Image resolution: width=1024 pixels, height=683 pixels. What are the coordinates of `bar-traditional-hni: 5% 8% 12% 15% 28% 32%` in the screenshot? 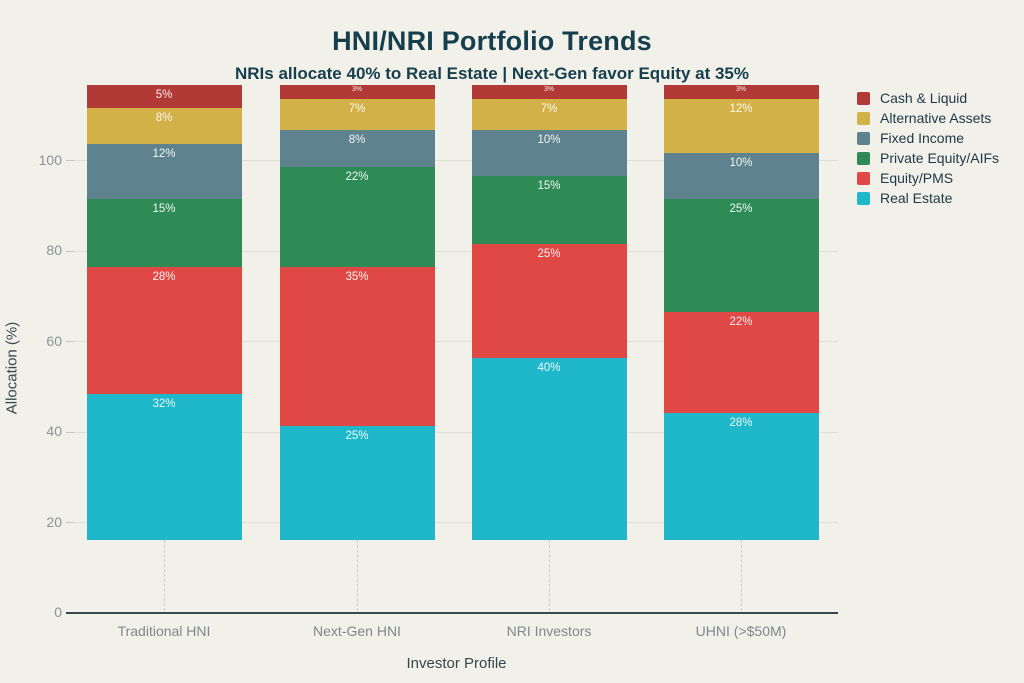 It's located at (164, 312).